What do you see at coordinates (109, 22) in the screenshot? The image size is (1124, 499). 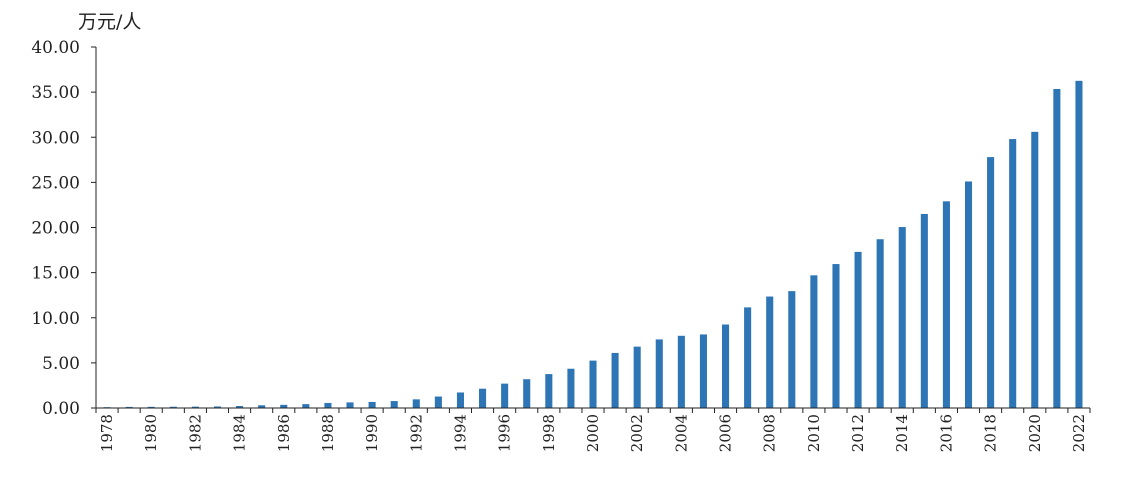 I see `y-axis-unit-label: 万元/人` at bounding box center [109, 22].